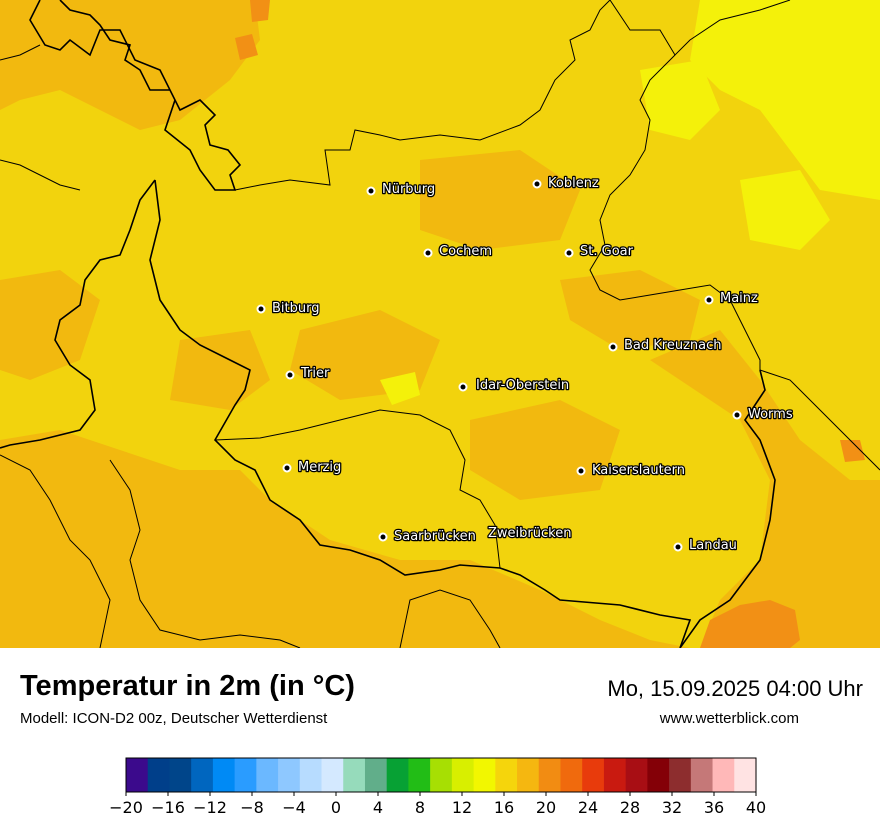 The image size is (880, 830). Describe the element at coordinates (729, 718) in the screenshot. I see `website-link: www.wetterblick.com` at that location.